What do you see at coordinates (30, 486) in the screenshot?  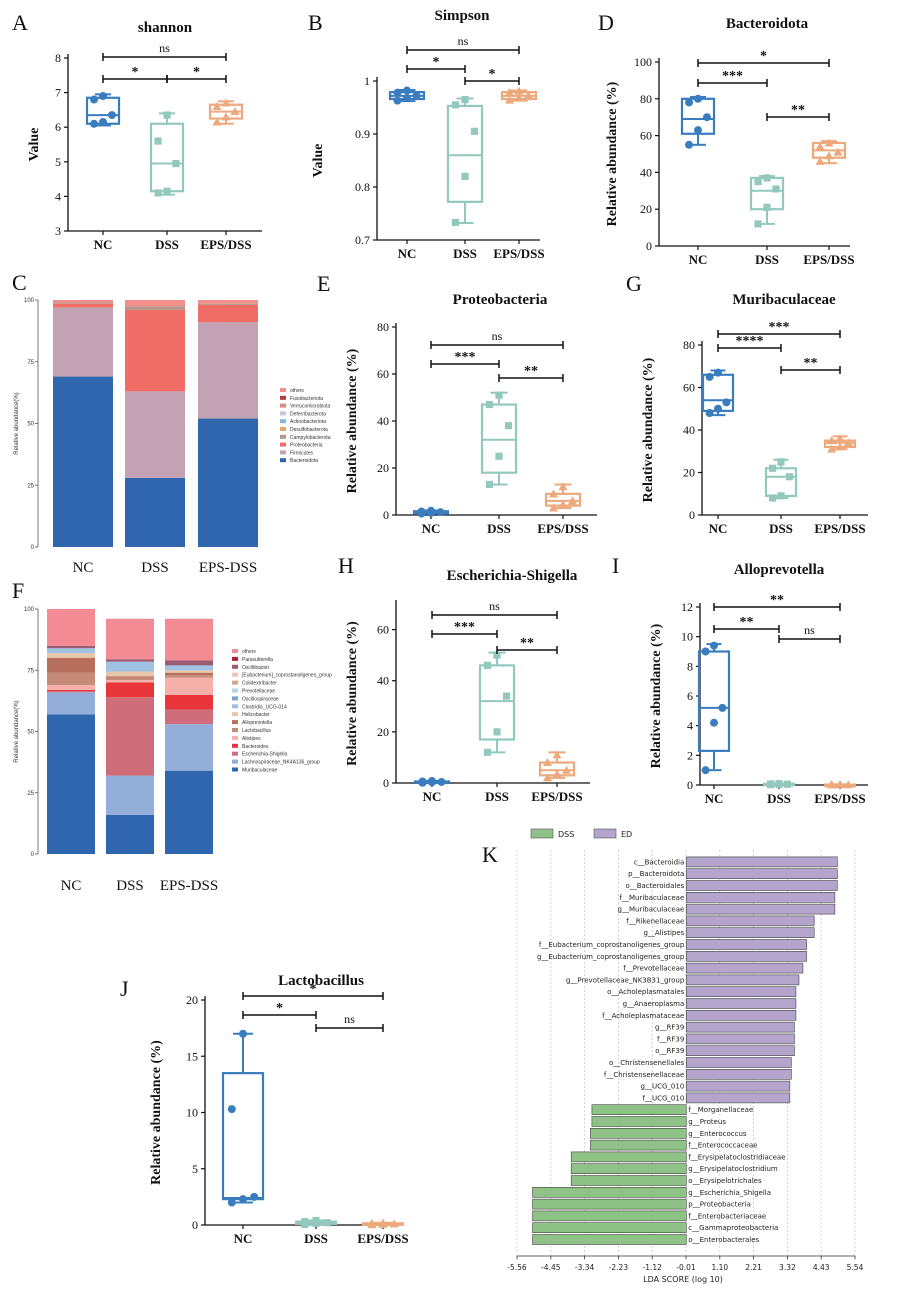 I see `panel-c-y-tick-label: 25` at bounding box center [30, 486].